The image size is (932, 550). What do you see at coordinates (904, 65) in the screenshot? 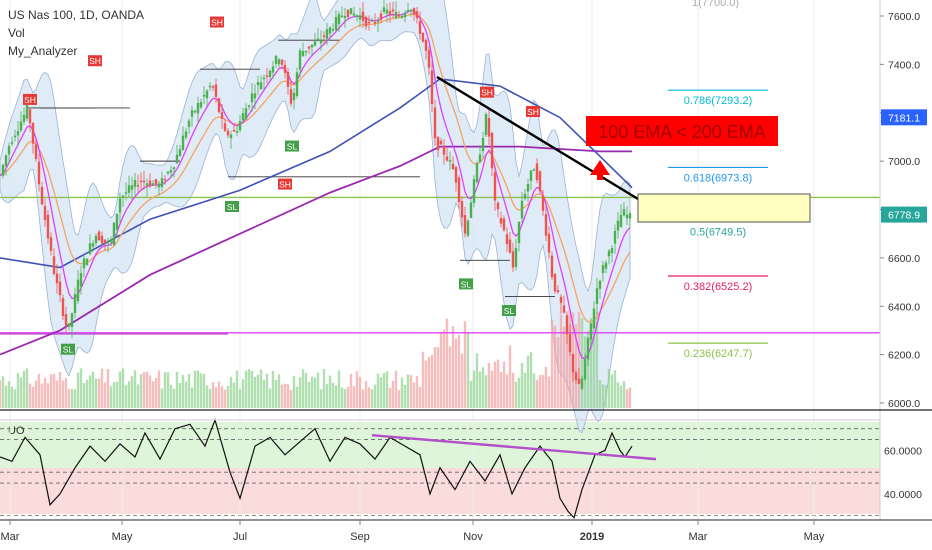
I see `price-tick-label: 7400.0` at bounding box center [904, 65].